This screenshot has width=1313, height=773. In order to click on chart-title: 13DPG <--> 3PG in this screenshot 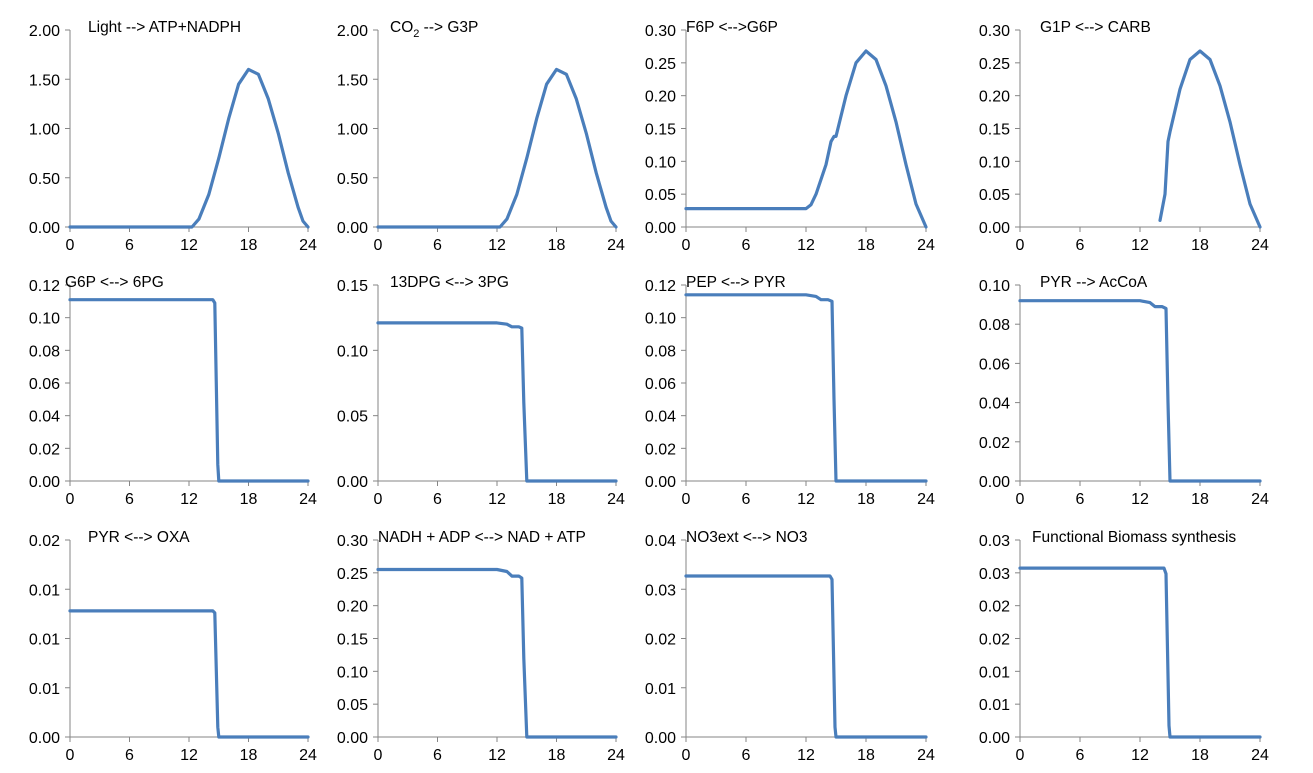, I will do `click(449, 282)`.